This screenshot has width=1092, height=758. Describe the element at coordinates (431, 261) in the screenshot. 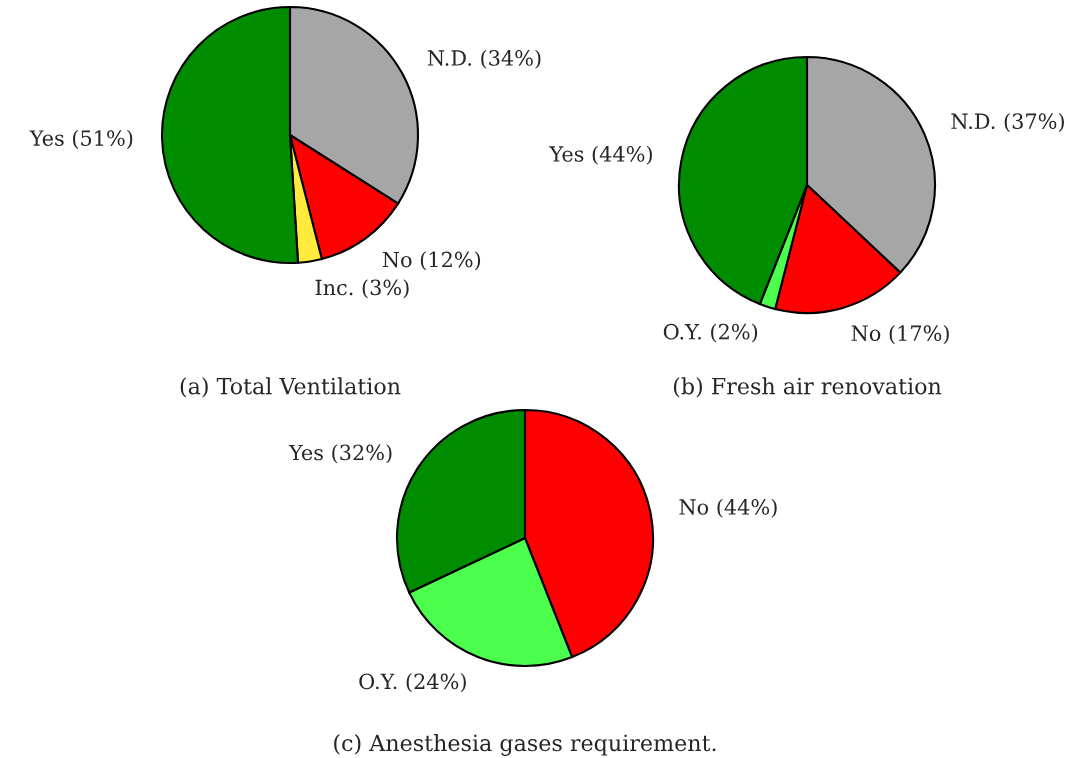

I see `slice-label: No (12%)` at that location.